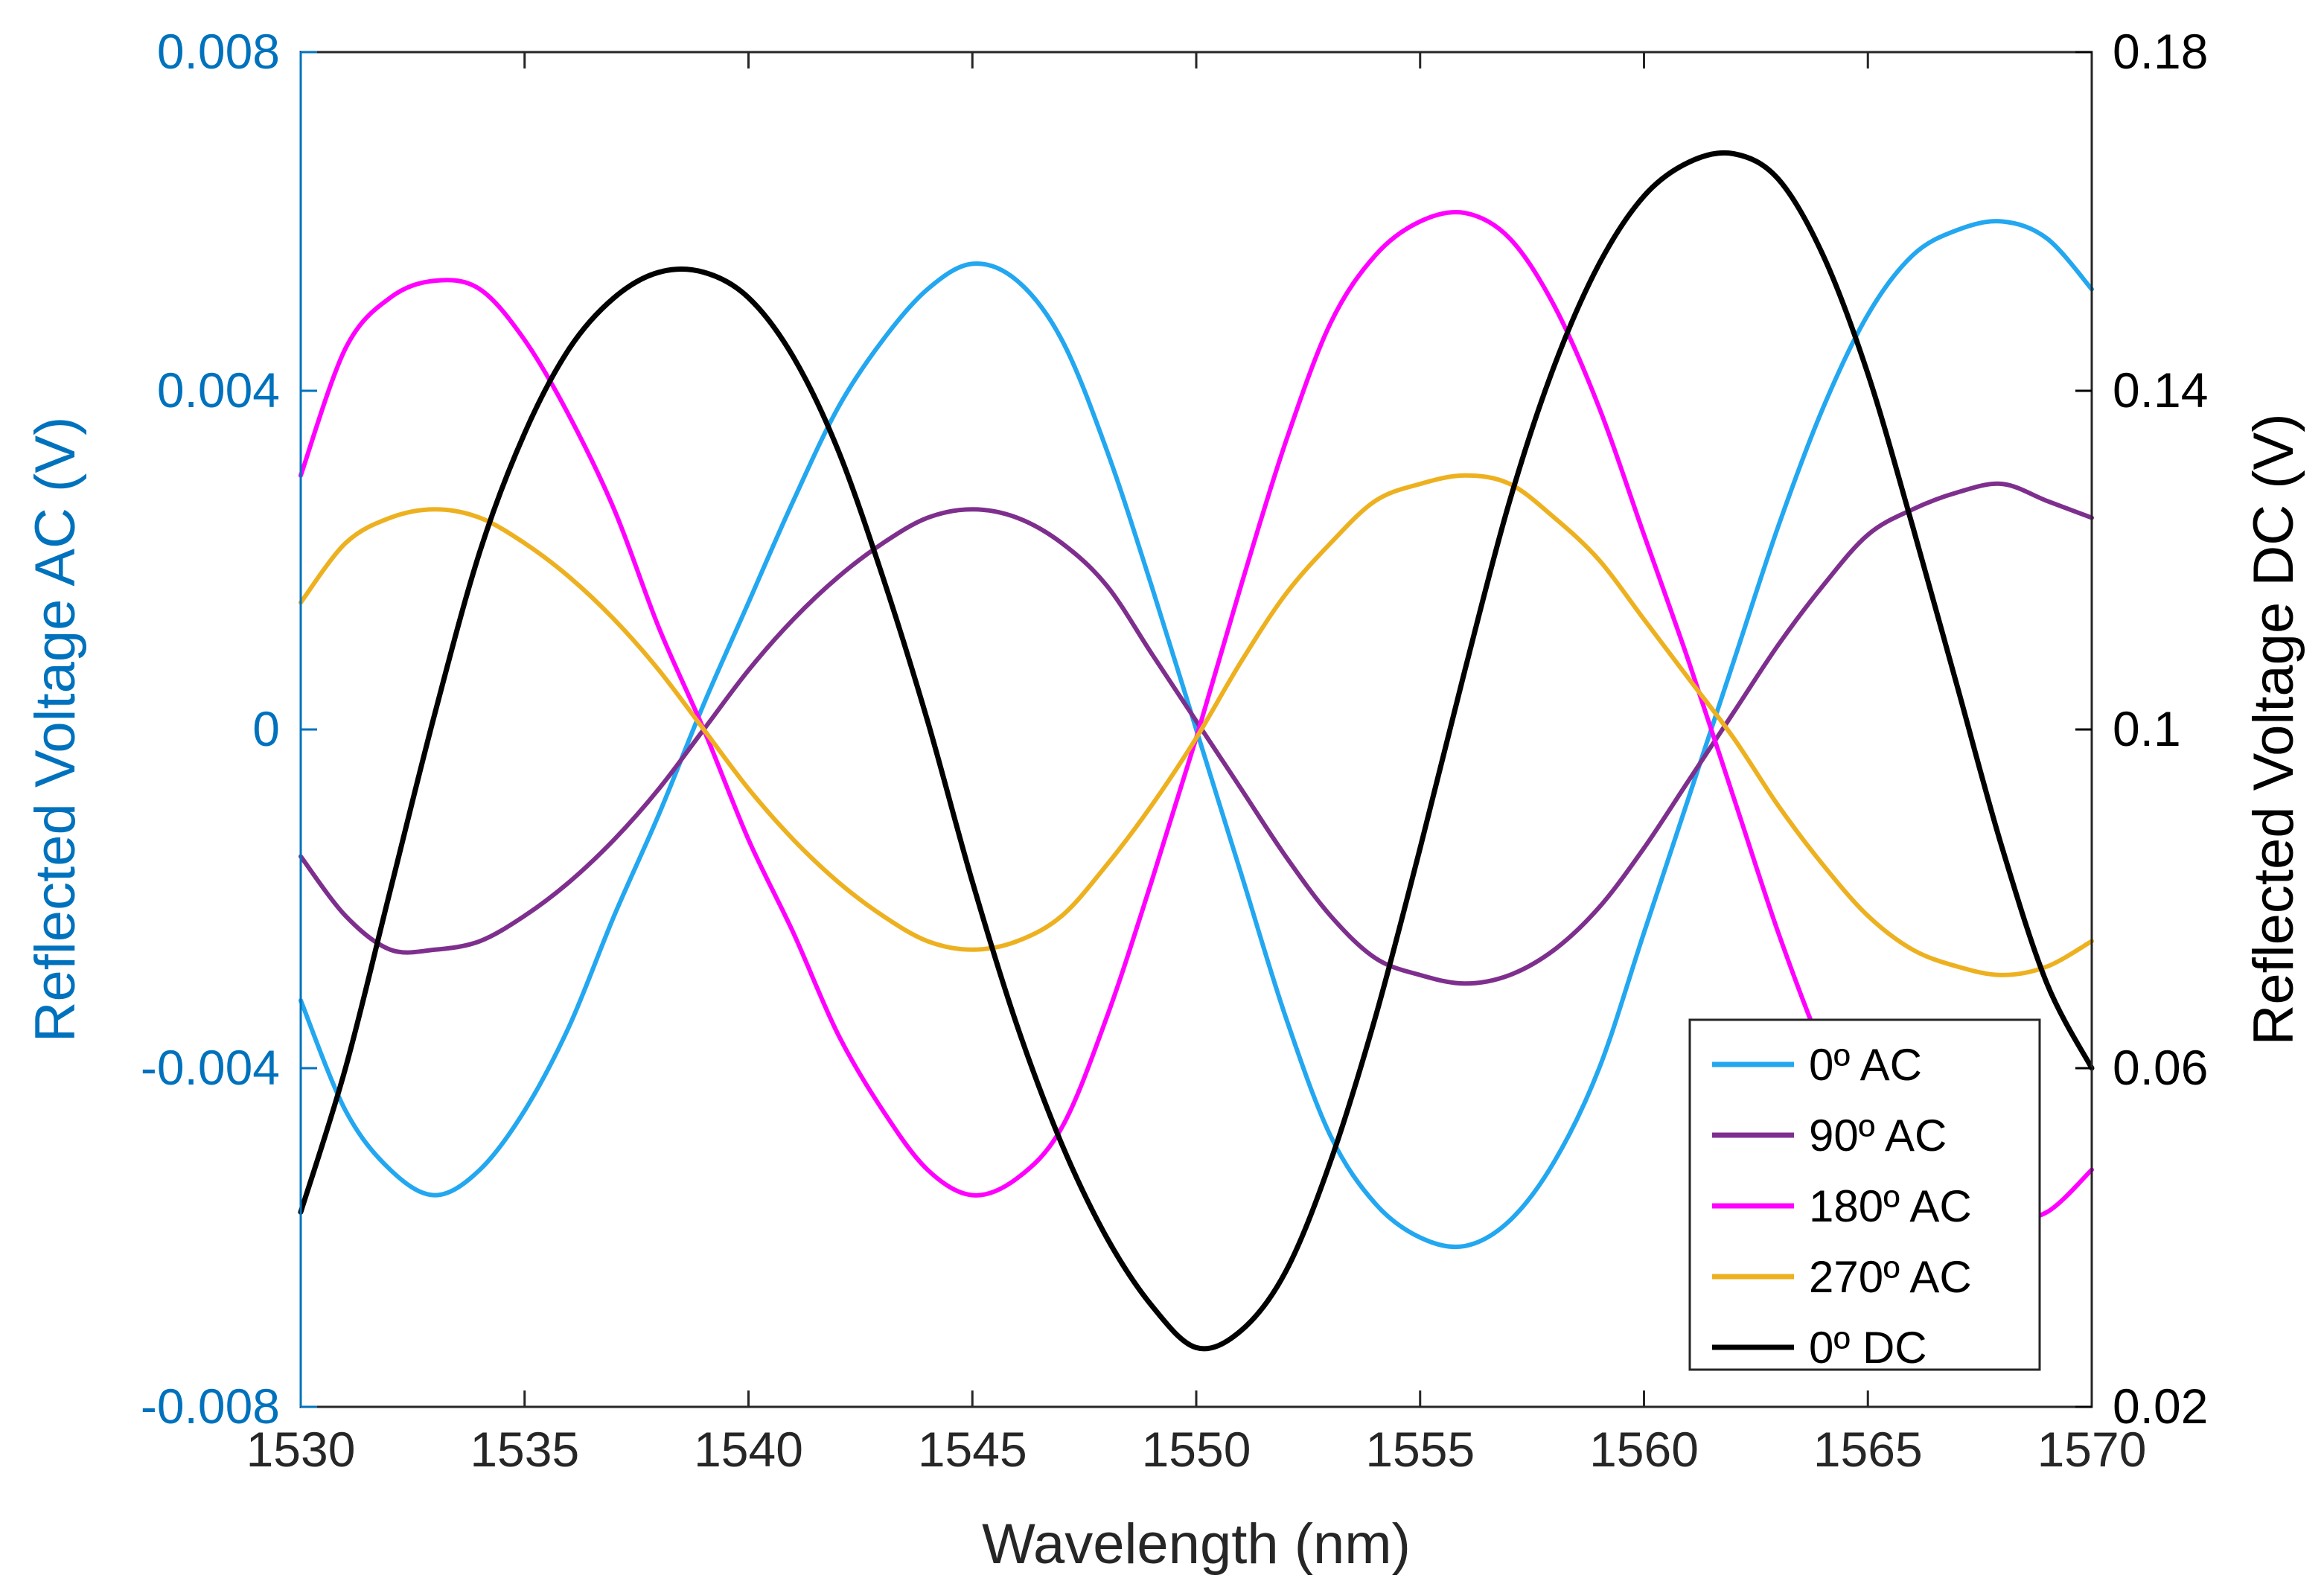 Image resolution: width=2324 pixels, height=1587 pixels. What do you see at coordinates (1196, 1544) in the screenshot?
I see `x-axis-title: Wavelength (nm)` at bounding box center [1196, 1544].